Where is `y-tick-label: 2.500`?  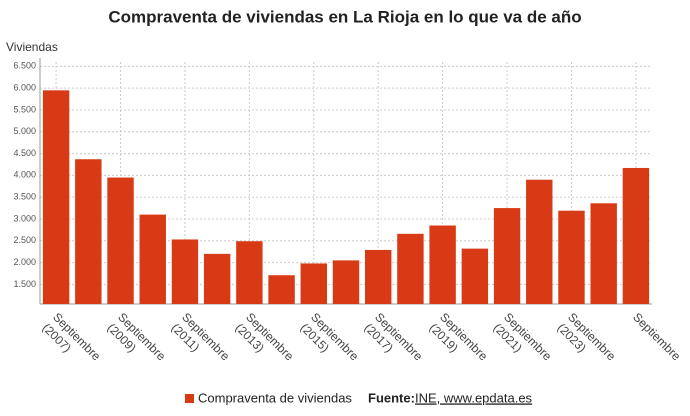
y-tick-label: 2.500 is located at coordinates (24, 240).